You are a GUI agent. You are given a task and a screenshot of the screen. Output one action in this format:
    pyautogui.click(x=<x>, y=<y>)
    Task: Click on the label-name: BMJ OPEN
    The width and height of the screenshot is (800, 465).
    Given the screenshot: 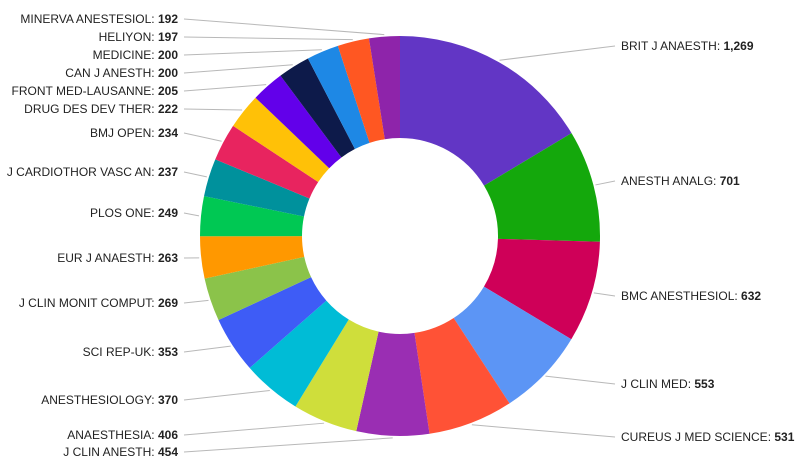 What is the action you would take?
    pyautogui.click(x=120, y=133)
    